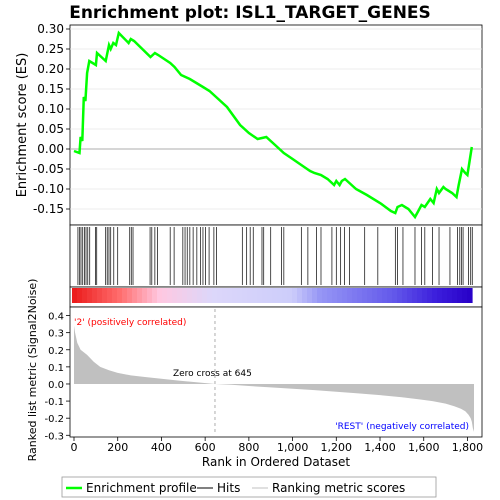 Image resolution: width=500 pixels, height=500 pixels. What do you see at coordinates (50, 109) in the screenshot?
I see `es-ytick-label: 0.10` at bounding box center [50, 109].